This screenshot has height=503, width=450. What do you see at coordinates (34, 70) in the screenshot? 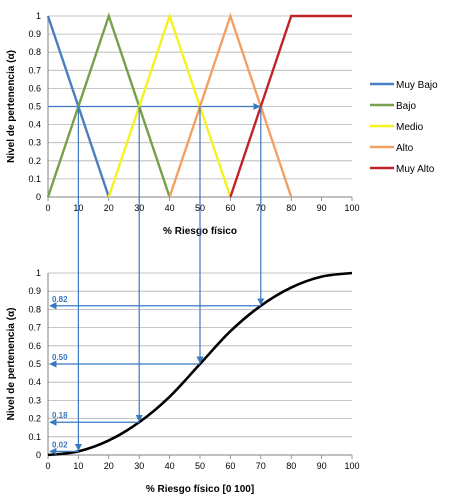
I see `top-y-tick-label-7: 0.7` at bounding box center [34, 70].